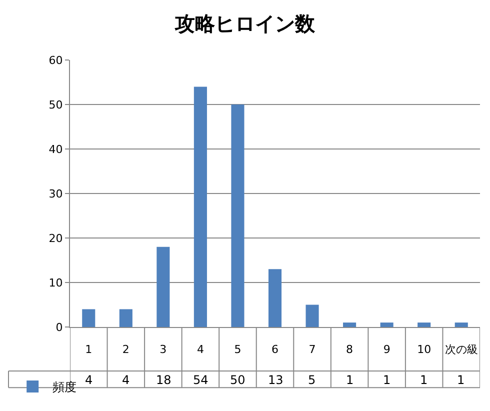 The image size is (490, 411). What do you see at coordinates (88, 349) in the screenshot?
I see `x-tick-label: 1` at bounding box center [88, 349].